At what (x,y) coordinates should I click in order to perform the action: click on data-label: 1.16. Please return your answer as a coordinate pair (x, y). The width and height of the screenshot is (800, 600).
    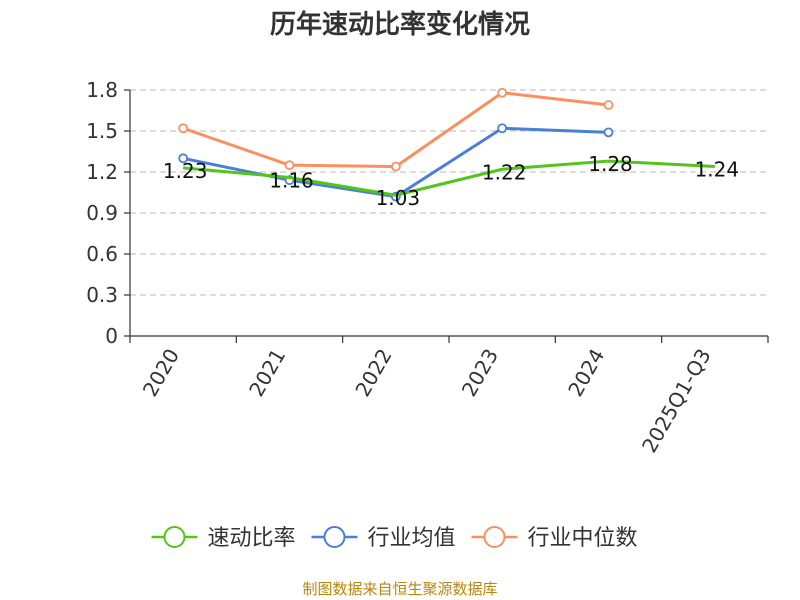
    Looking at the image, I should click on (291, 180).